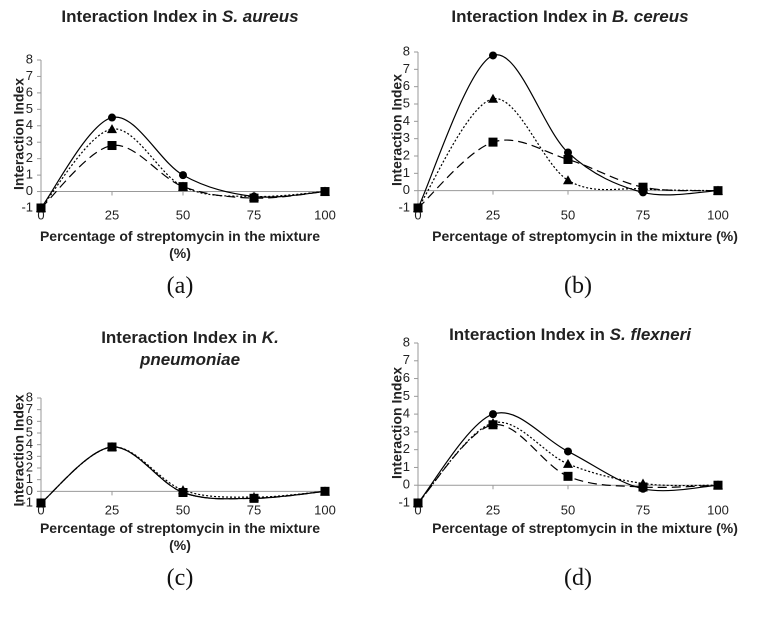 The width and height of the screenshot is (760, 623). Describe the element at coordinates (650, 334) in the screenshot. I see `organism-name: S. flexneri` at that location.